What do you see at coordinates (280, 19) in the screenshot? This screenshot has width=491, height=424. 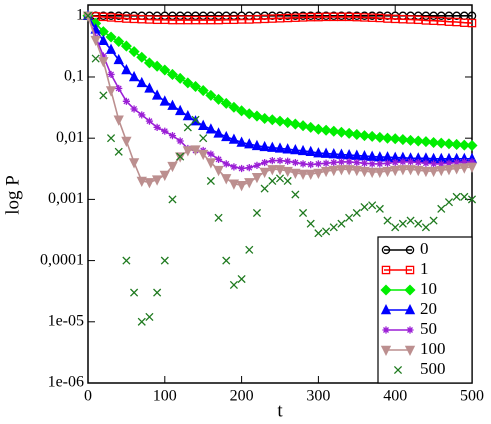 I see `series-line` at bounding box center [280, 19].